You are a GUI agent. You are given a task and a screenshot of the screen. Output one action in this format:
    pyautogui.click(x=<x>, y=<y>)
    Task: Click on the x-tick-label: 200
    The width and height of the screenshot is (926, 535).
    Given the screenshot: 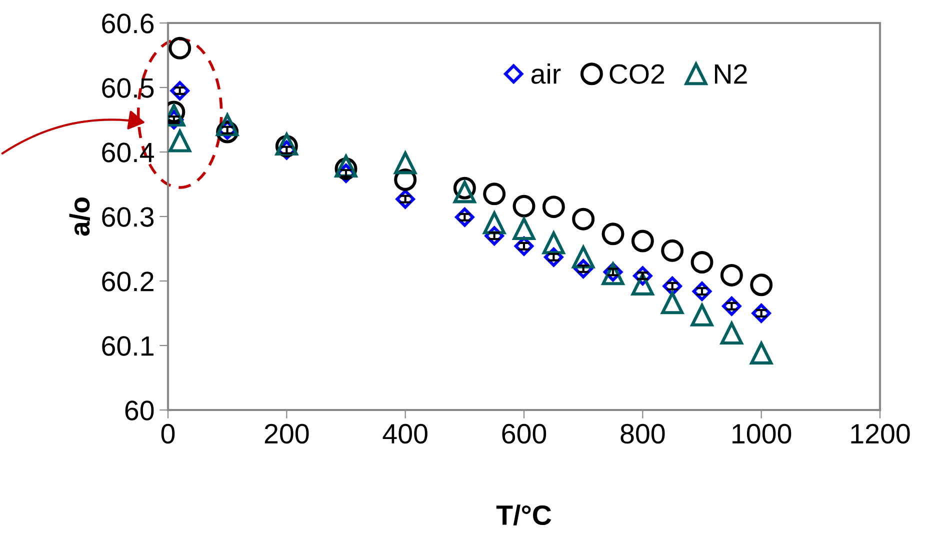 What is the action you would take?
    pyautogui.click(x=286, y=434)
    